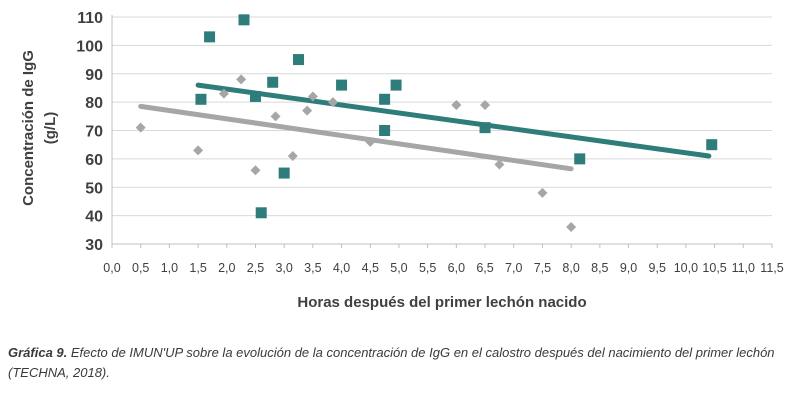 The height and width of the screenshot is (407, 800). I want to click on y-tick-label: 30, so click(94, 245).